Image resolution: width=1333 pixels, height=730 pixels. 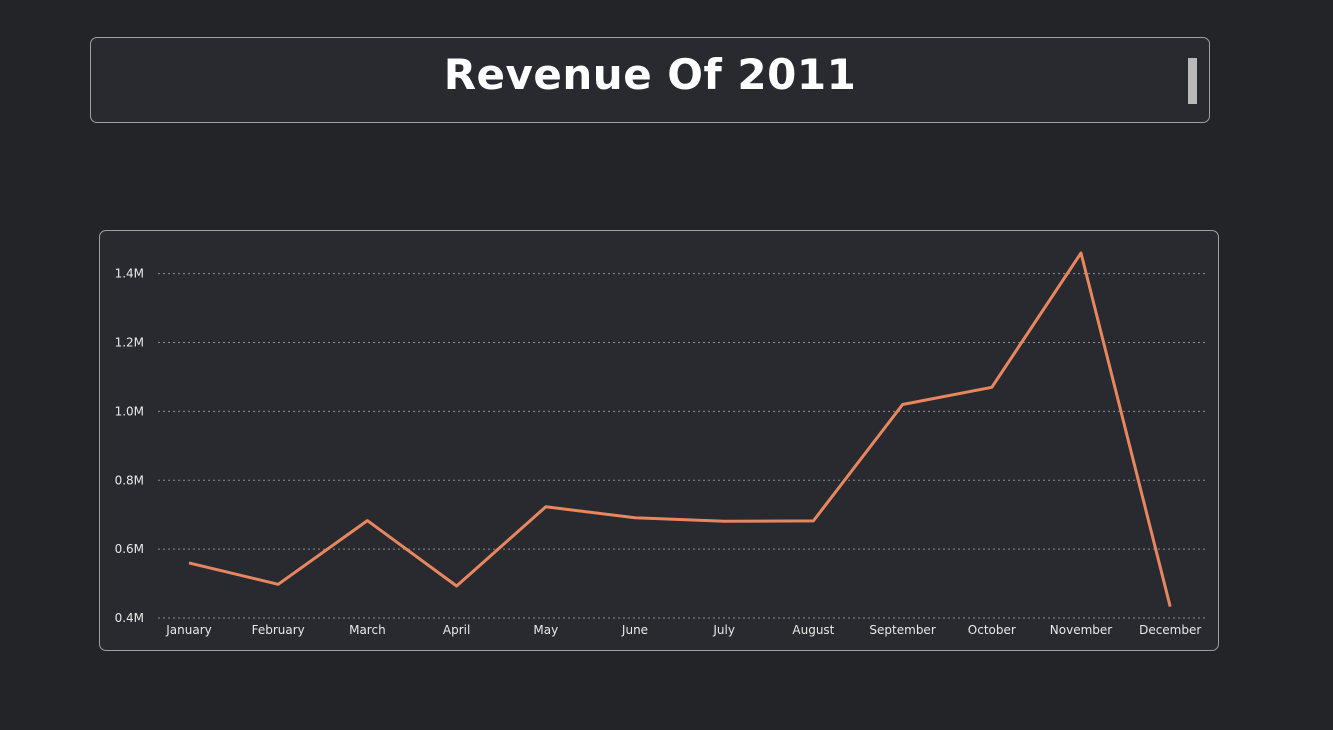 I want to click on data-point-november, so click(x=1081, y=253).